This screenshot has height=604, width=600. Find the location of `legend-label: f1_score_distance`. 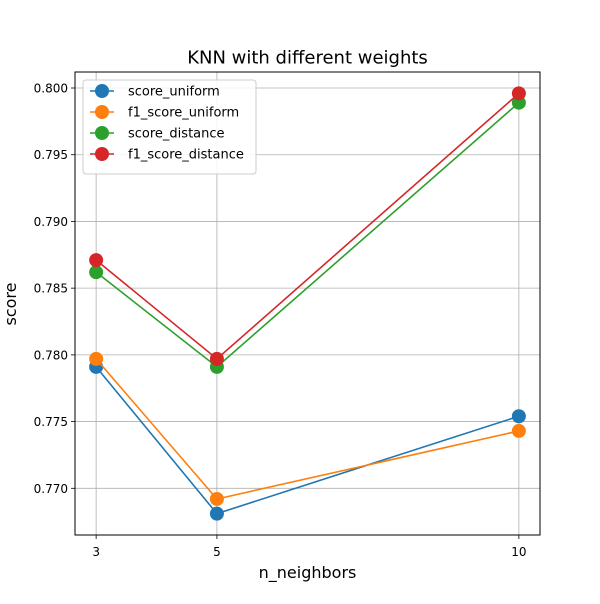

legend-label: f1_score_distance is located at coordinates (186, 155).